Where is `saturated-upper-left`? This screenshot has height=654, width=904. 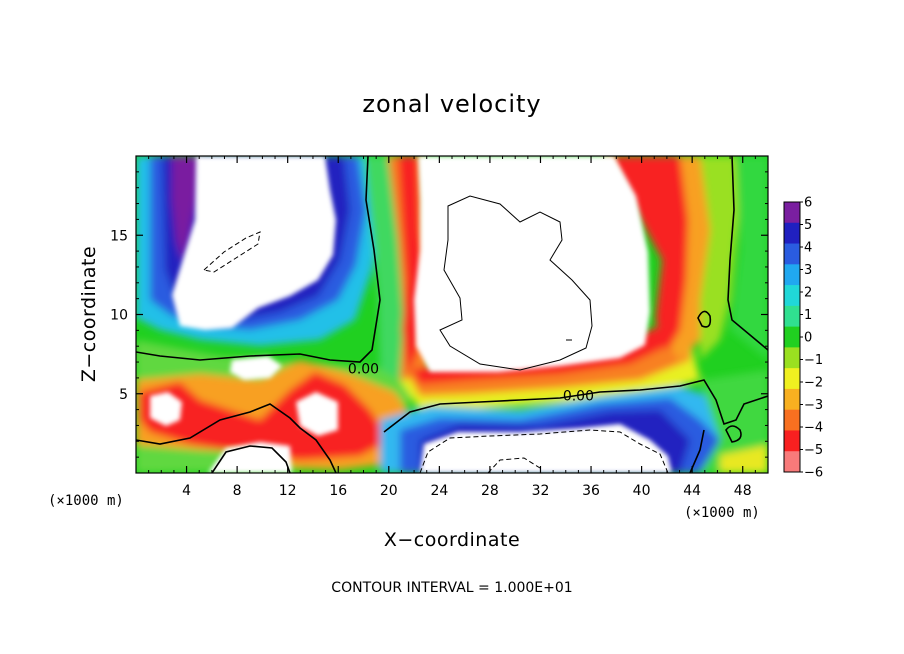 saturated-upper-left is located at coordinates (254, 243).